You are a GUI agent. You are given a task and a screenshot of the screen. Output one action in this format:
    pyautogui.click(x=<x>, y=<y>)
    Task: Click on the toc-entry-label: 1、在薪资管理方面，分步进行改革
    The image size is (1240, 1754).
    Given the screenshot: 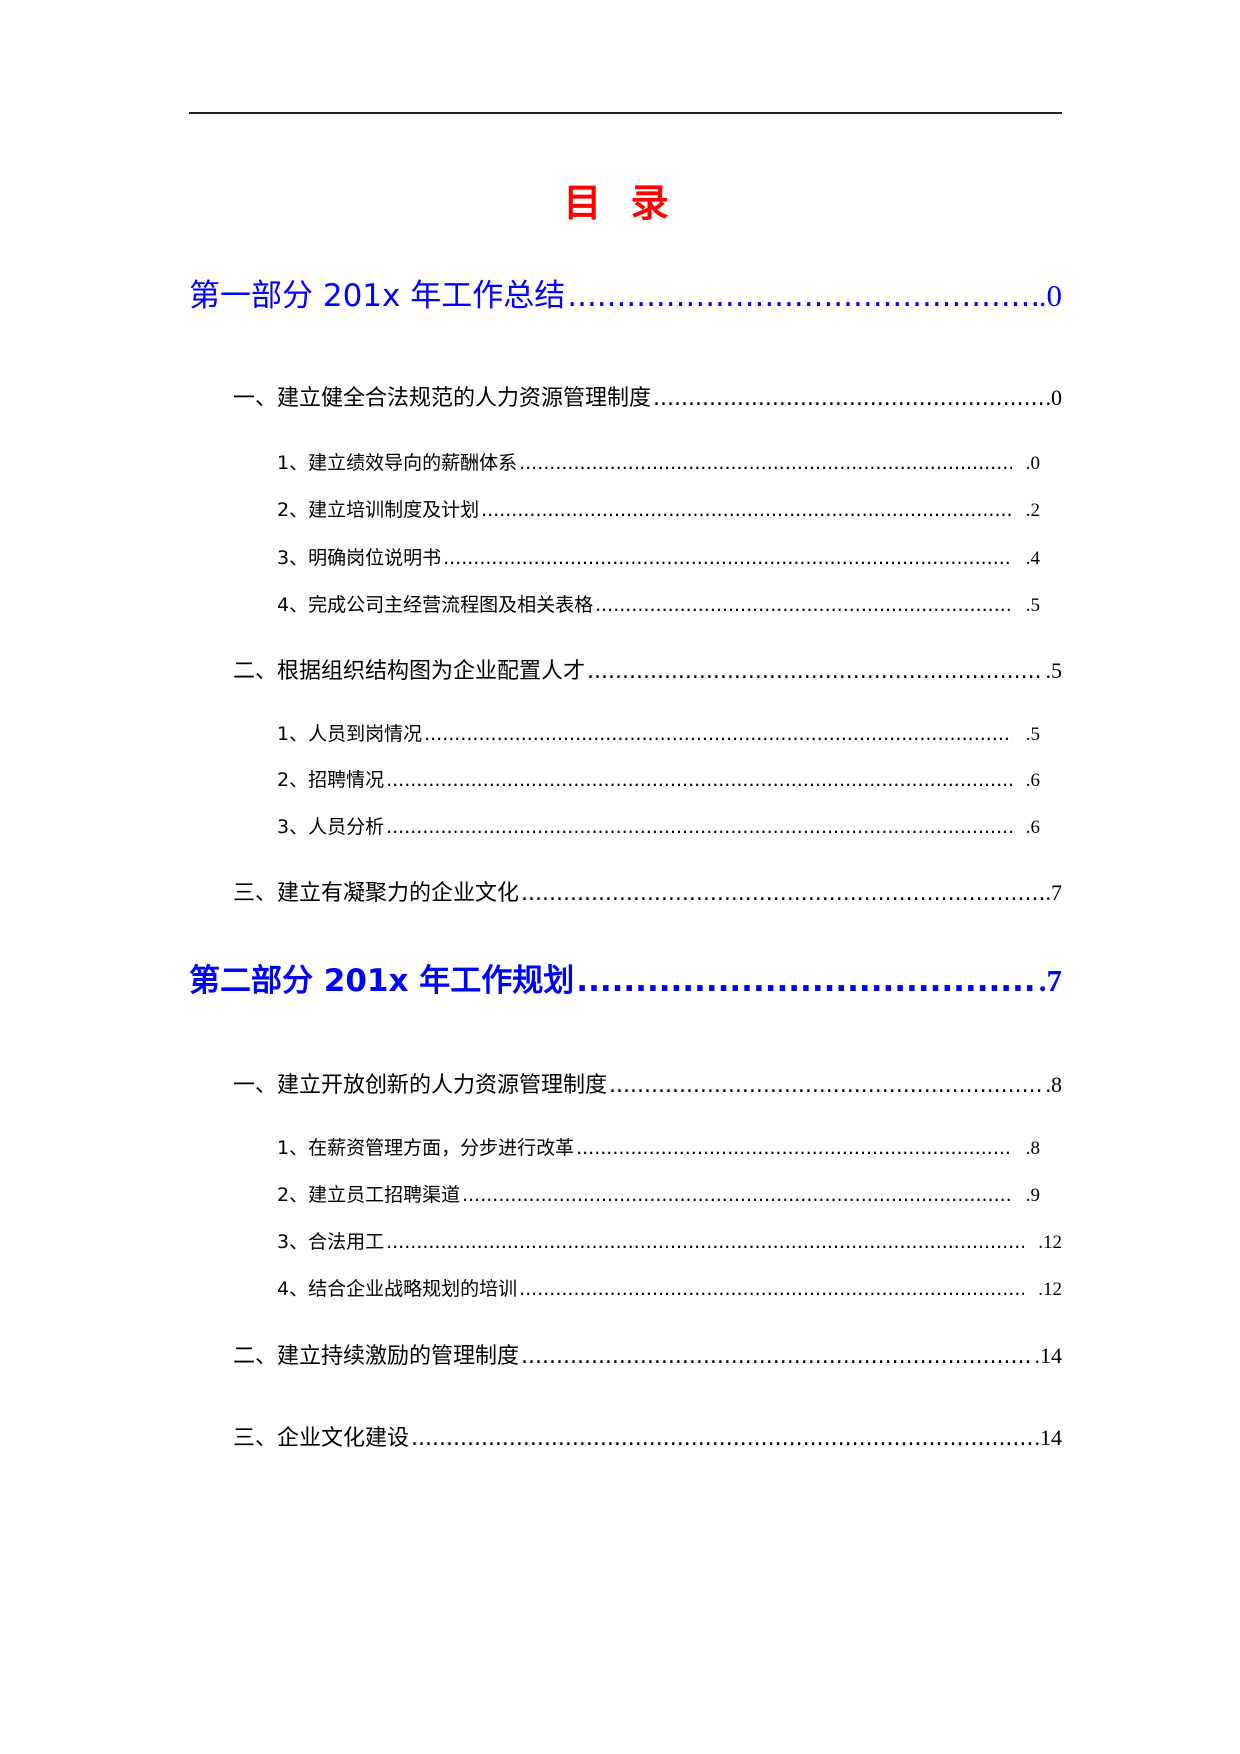 What is the action you would take?
    pyautogui.click(x=426, y=1148)
    